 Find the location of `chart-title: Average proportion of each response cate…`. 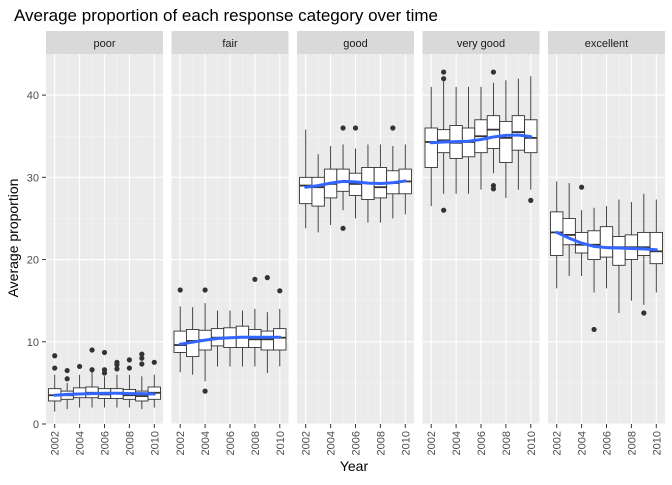

chart-title: Average proportion of each response cate… is located at coordinates (226, 15).